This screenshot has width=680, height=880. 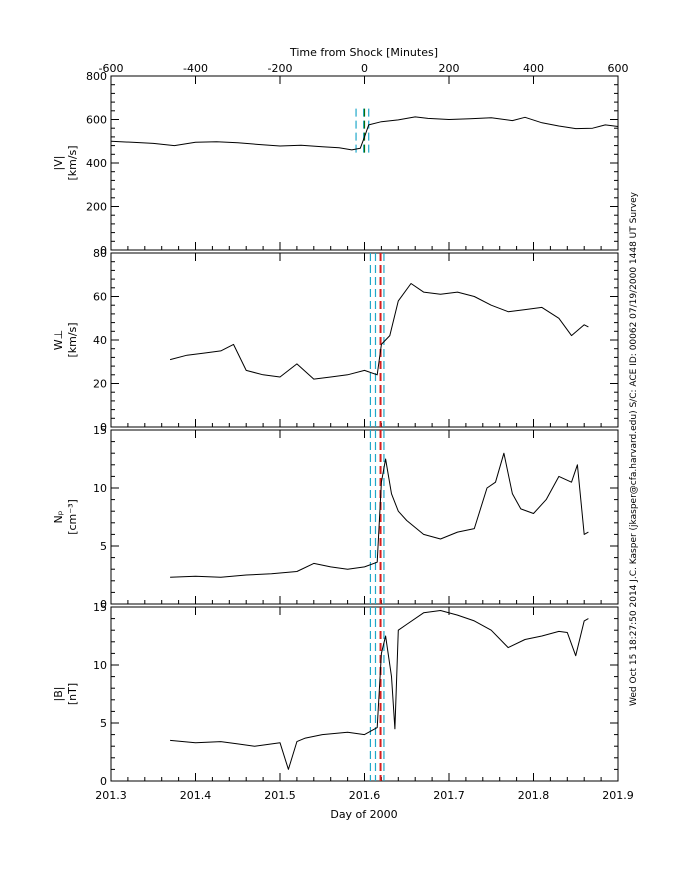 I want to click on y-tick-label: 40, so click(x=100, y=340).